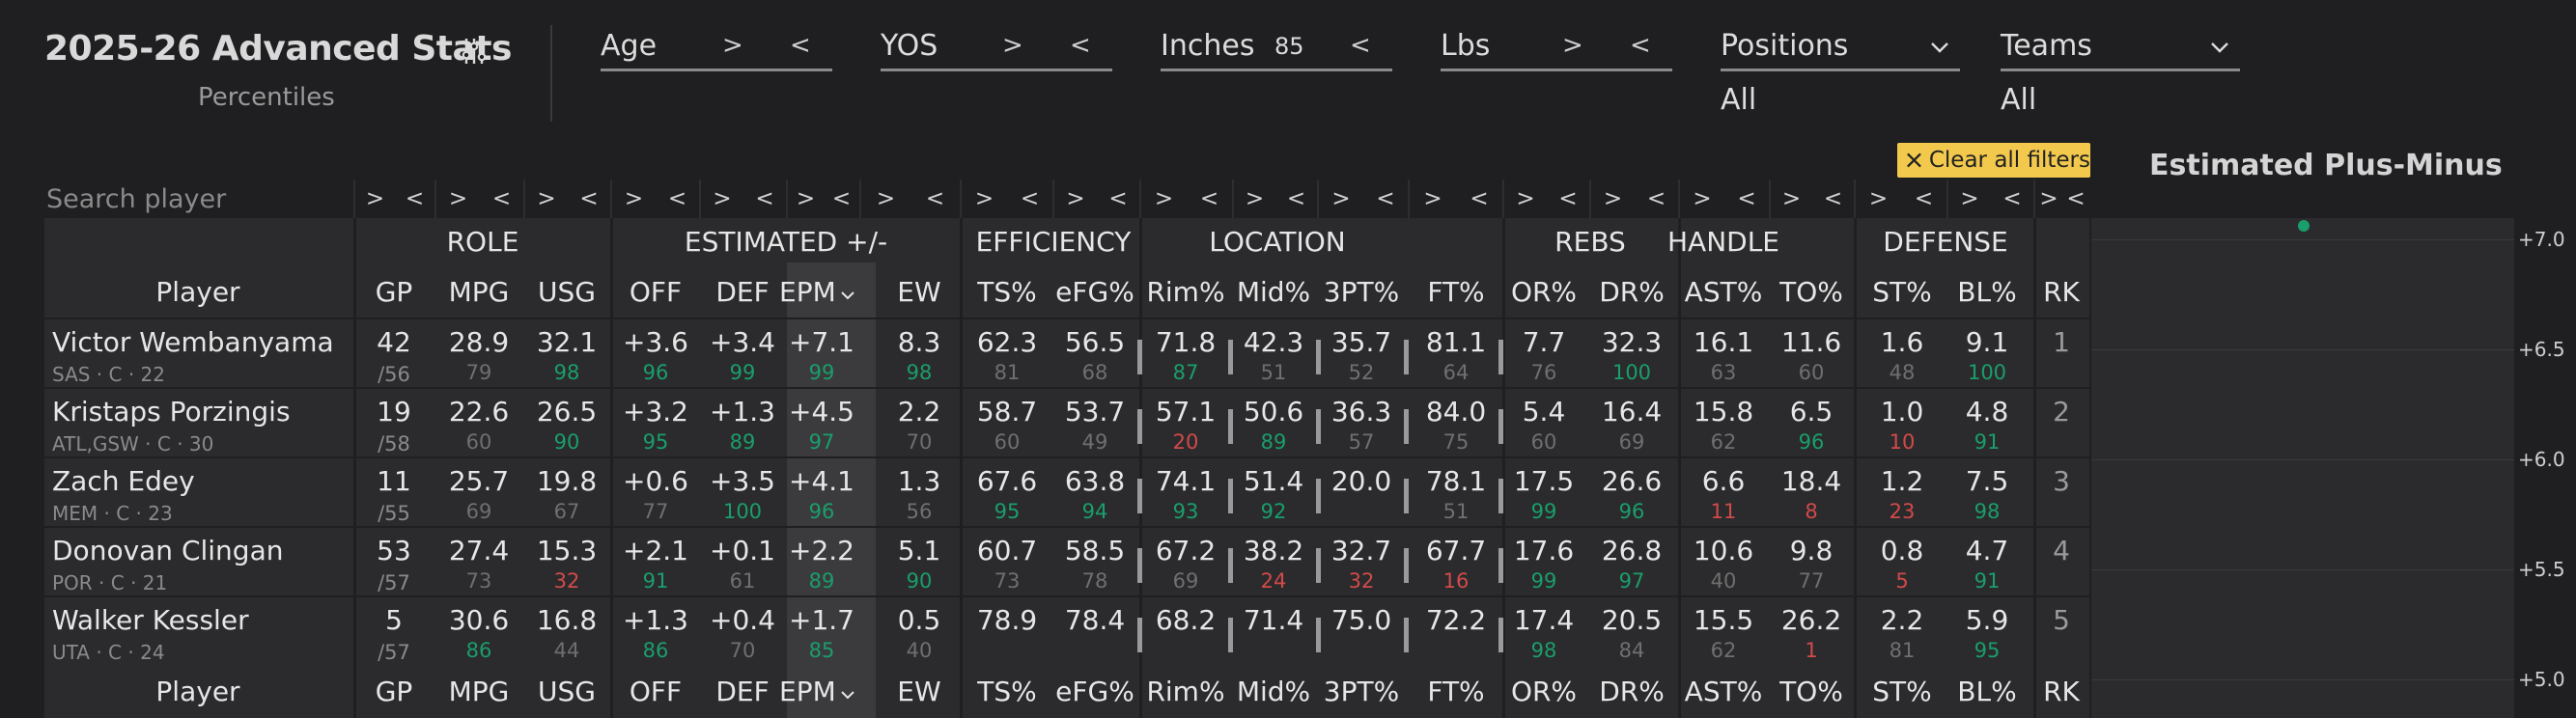 Image resolution: width=2576 pixels, height=718 pixels. Describe the element at coordinates (567, 292) in the screenshot. I see `column-header-usg: USG` at that location.